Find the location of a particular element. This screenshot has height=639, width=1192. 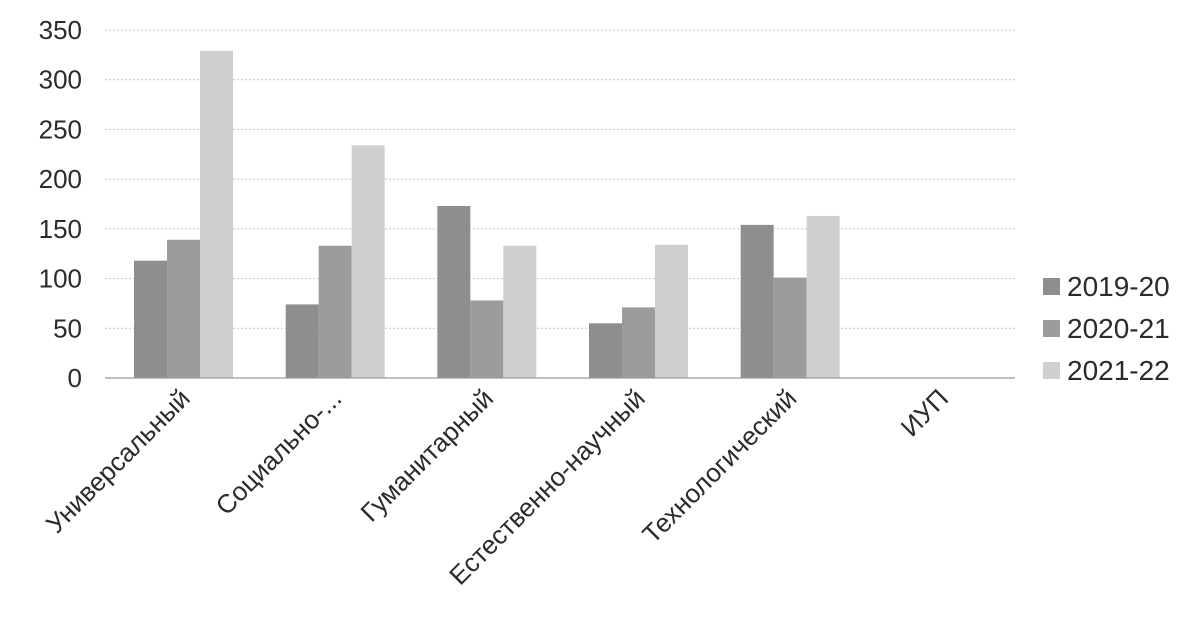

y-tick-label: 50 is located at coordinates (67, 328).